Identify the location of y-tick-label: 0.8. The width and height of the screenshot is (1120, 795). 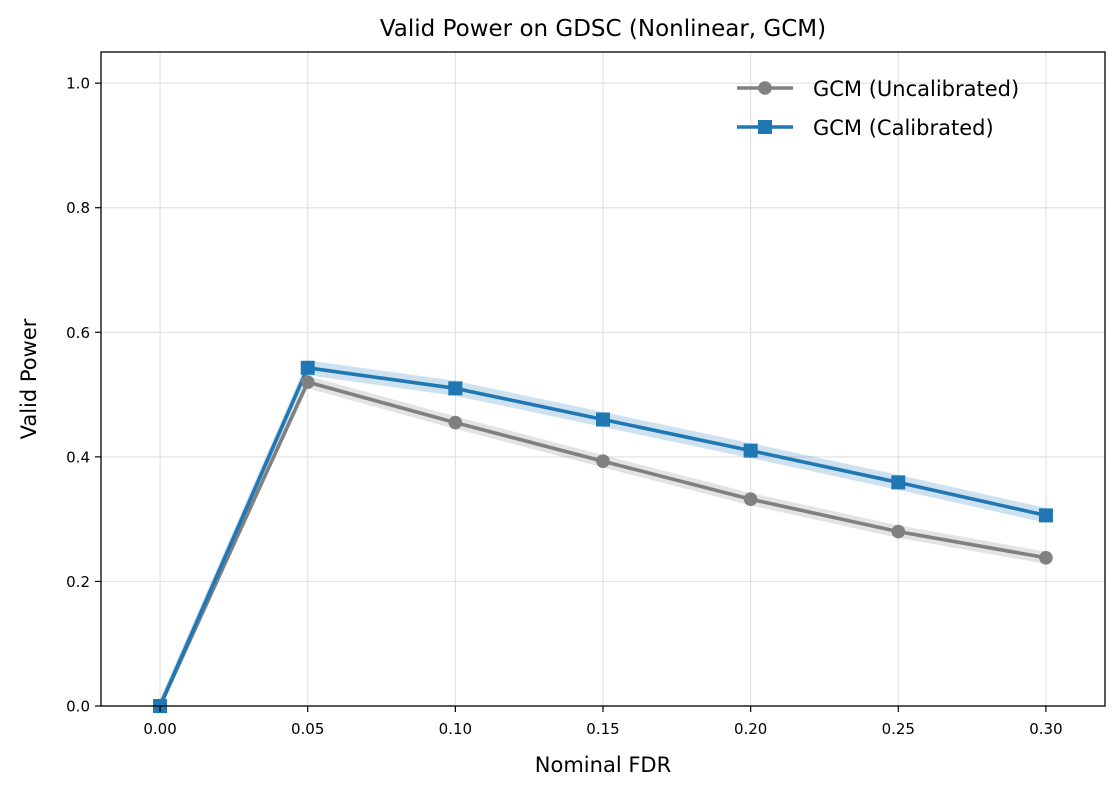
(78, 208).